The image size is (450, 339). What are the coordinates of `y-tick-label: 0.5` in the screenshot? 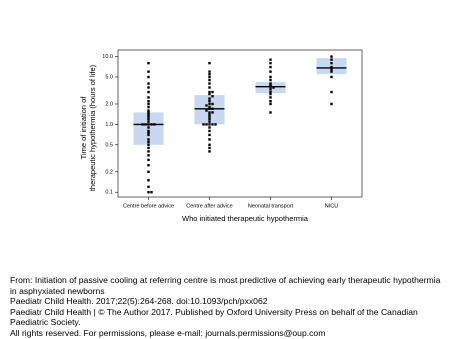 It's located at (109, 145).